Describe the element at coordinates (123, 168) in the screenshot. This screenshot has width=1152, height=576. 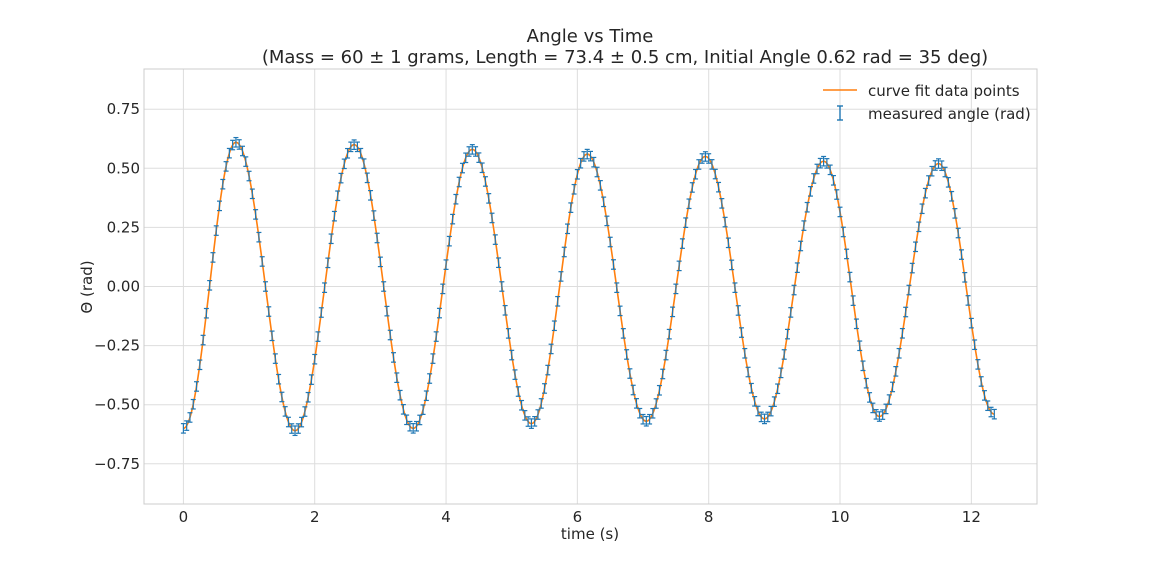
I see `y-tick-label: 0.50` at that location.